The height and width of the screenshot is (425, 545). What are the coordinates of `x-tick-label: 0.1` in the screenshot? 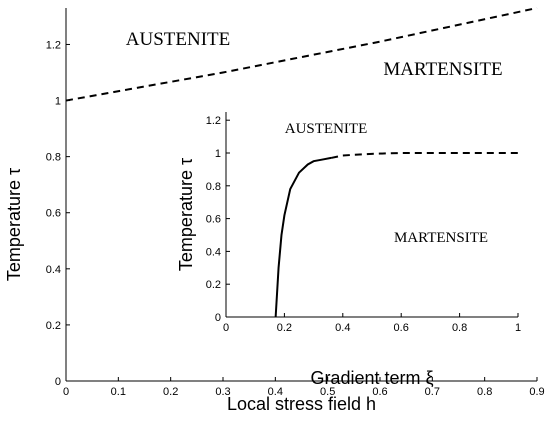 It's located at (118, 392).